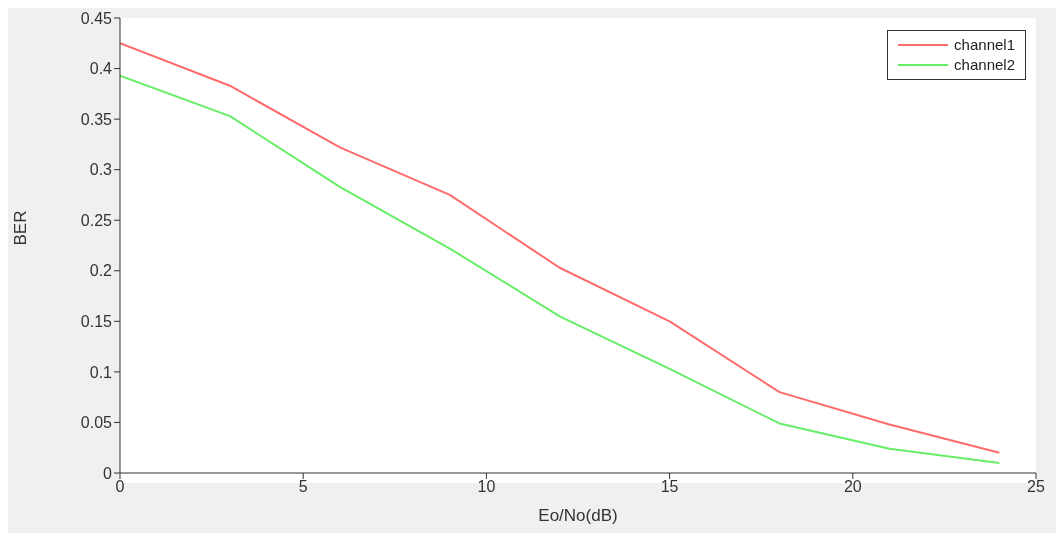 Image resolution: width=1064 pixels, height=541 pixels. What do you see at coordinates (984, 45) in the screenshot?
I see `legend-label: channel1` at bounding box center [984, 45].